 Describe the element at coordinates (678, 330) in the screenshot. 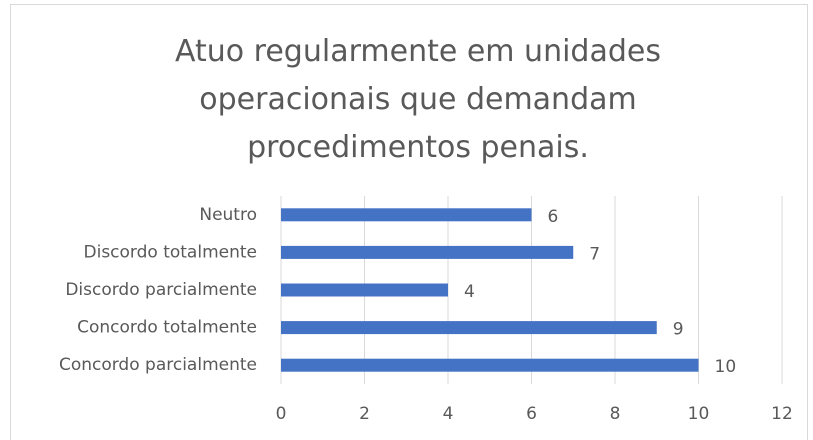

I see `data-label: 9` at that location.